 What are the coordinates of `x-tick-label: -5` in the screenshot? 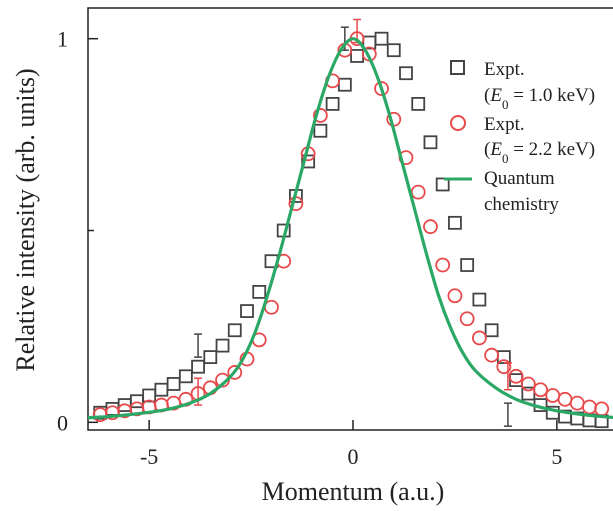 It's located at (149, 456).